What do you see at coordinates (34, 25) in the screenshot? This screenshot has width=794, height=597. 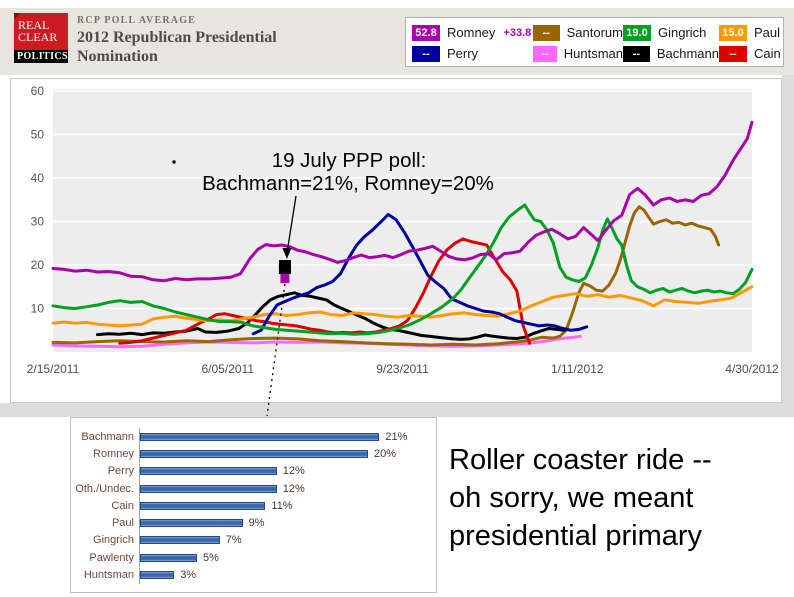 I see `rcp-logo-line1: REAL` at bounding box center [34, 25].